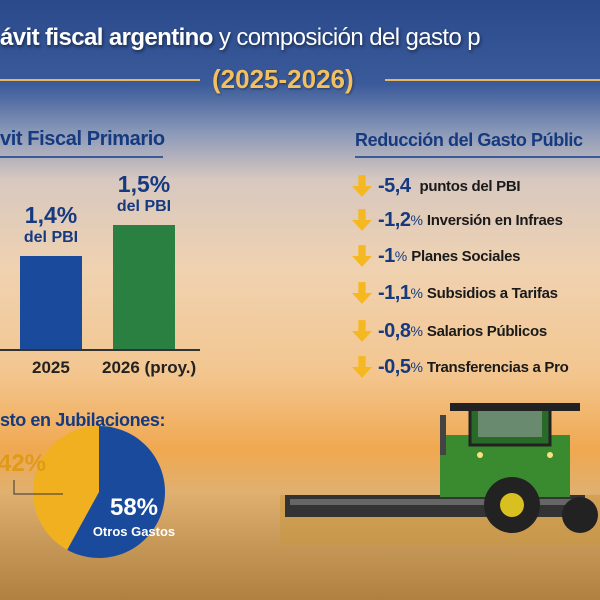 The width and height of the screenshot is (600, 600). I want to click on x-tick-label: 2026 (proy.), so click(149, 367).